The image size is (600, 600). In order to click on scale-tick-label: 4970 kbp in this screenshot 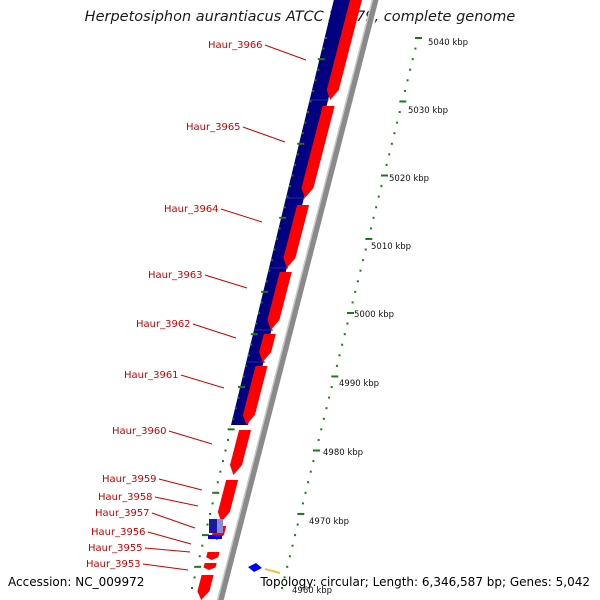, I will do `click(329, 522)`.